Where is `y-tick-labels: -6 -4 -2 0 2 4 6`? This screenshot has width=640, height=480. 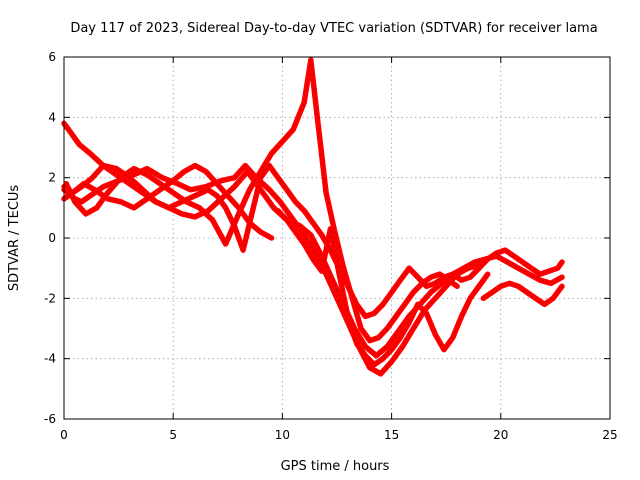 y-tick-labels: -6 -4 -2 0 2 4 6 is located at coordinates (50, 238).